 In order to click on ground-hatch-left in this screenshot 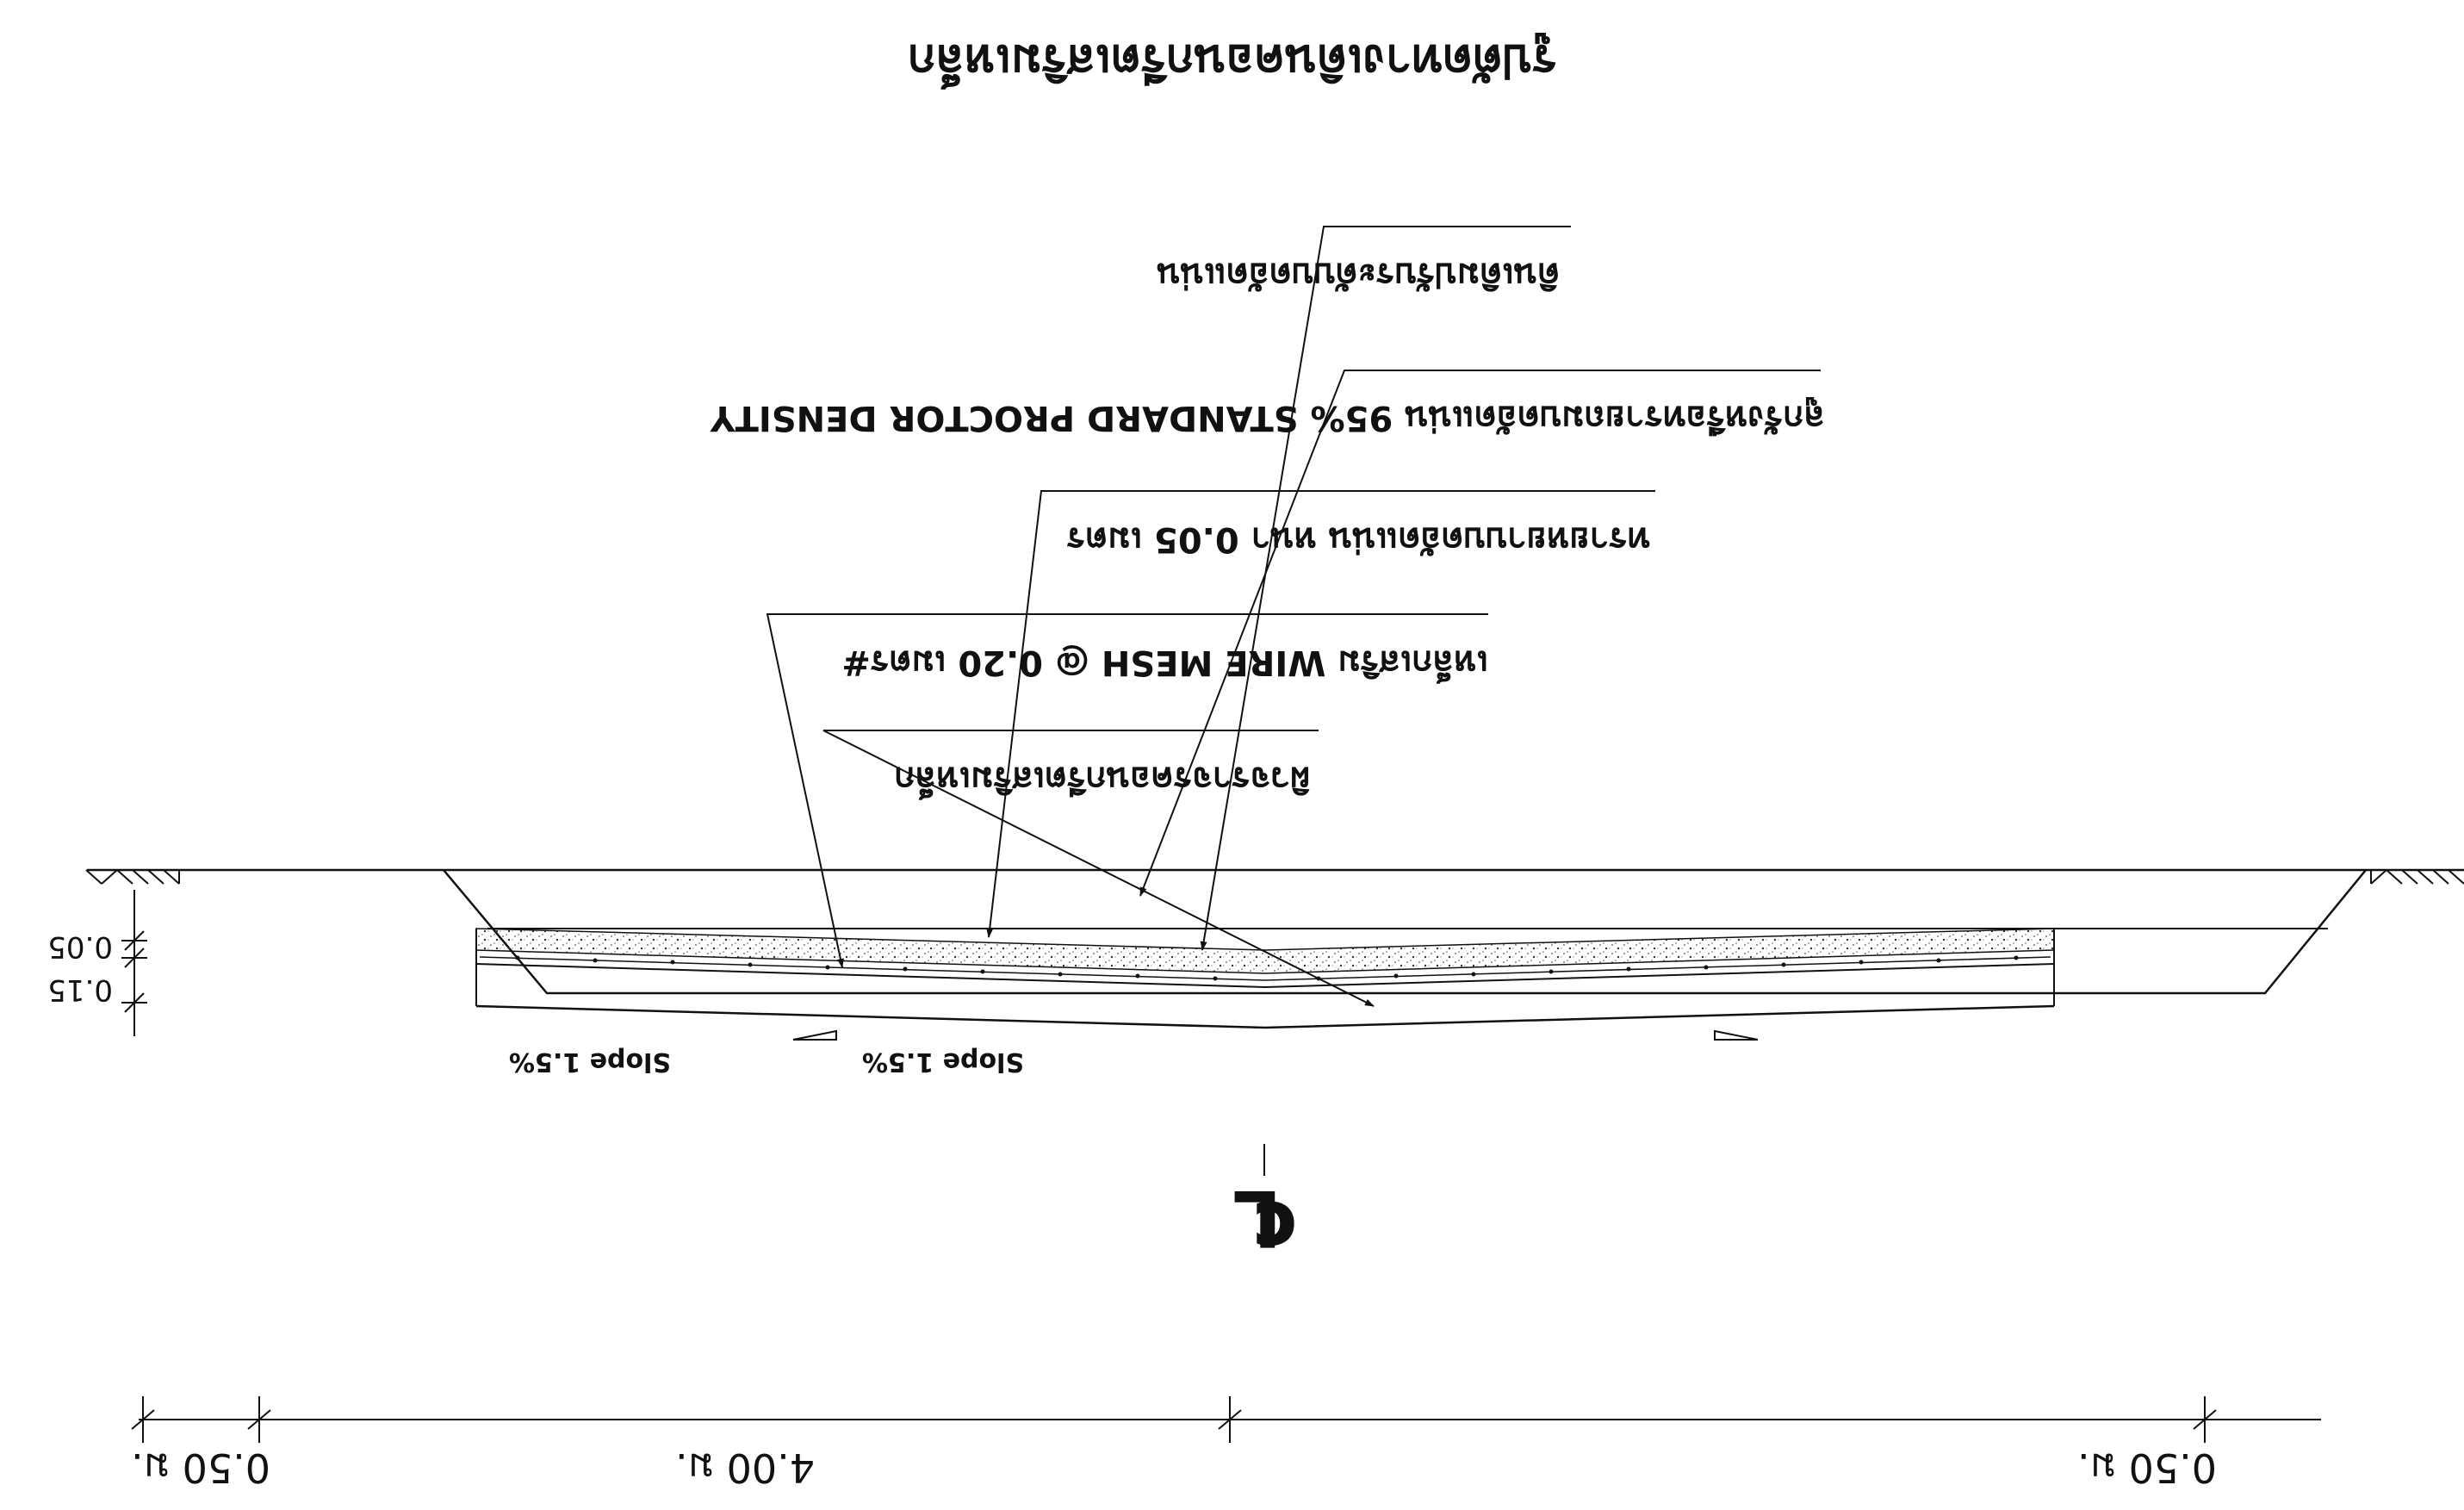, I will do `click(2417, 877)`.